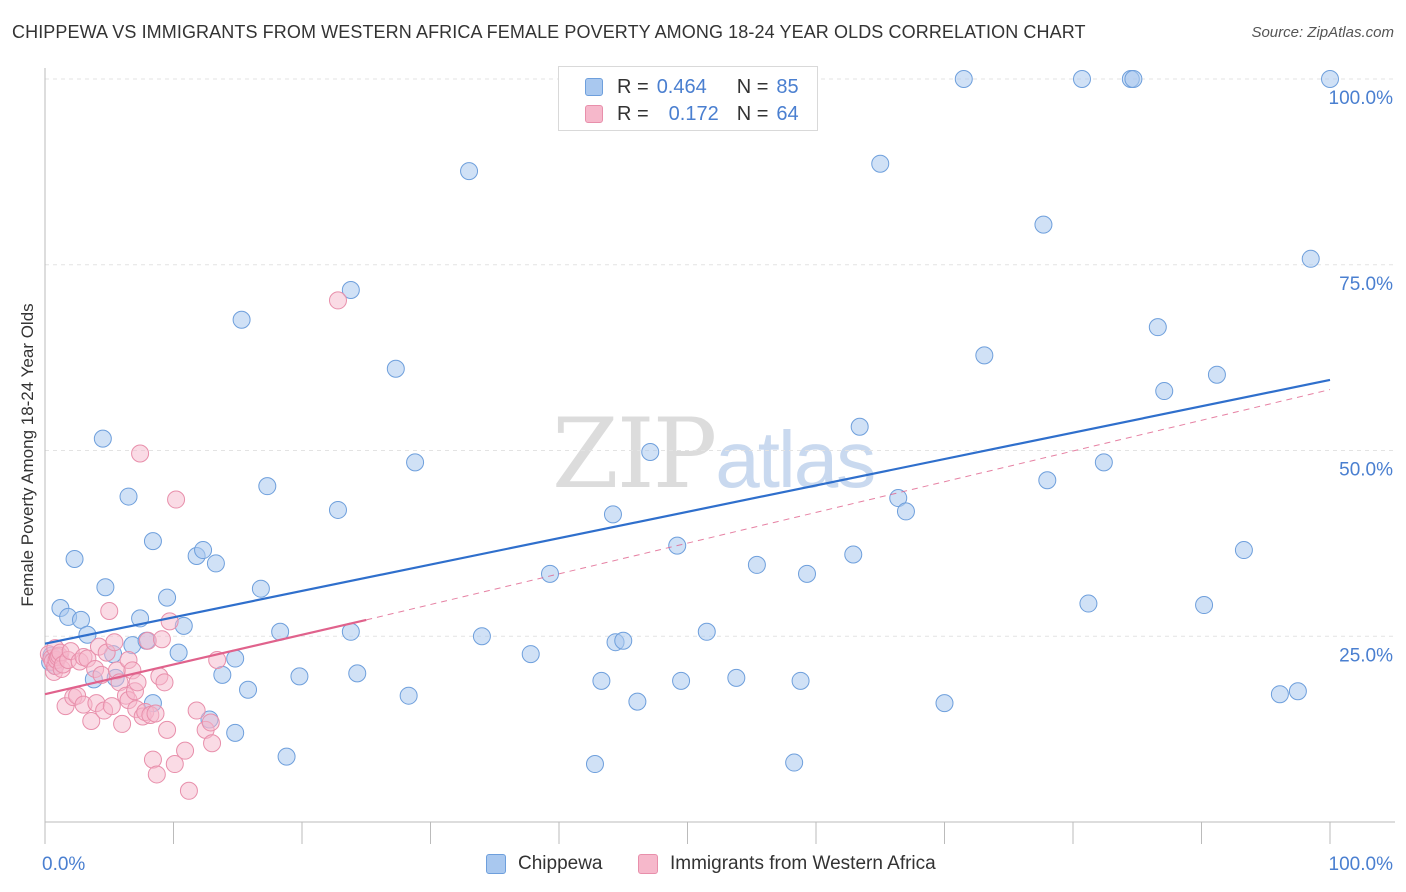 This screenshot has height=892, width=1406. I want to click on n-value: 64, so click(787, 113).